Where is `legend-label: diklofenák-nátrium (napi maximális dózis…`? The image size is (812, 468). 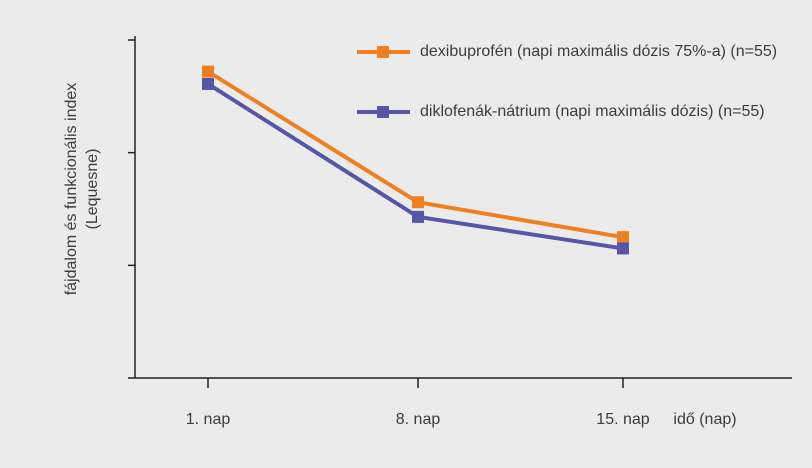 legend-label: diklofenák-nátrium (napi maximális dózis… is located at coordinates (592, 111).